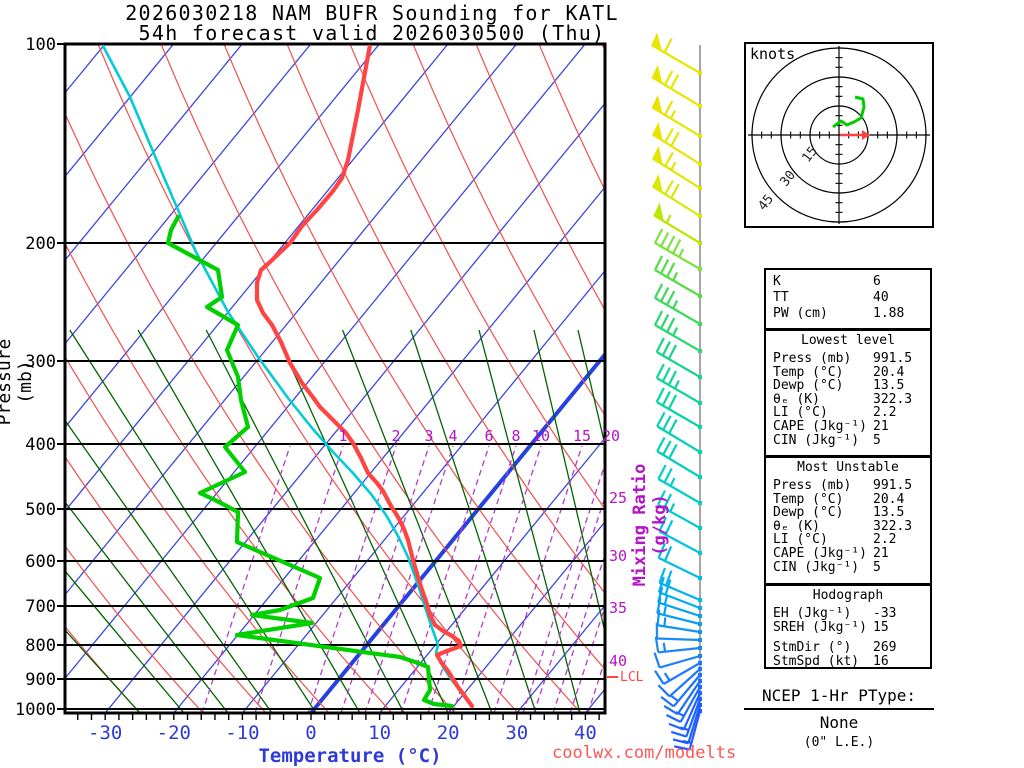 Image resolution: width=1024 pixels, height=768 pixels. I want to click on mu-value-2: 13.5, so click(889, 513).